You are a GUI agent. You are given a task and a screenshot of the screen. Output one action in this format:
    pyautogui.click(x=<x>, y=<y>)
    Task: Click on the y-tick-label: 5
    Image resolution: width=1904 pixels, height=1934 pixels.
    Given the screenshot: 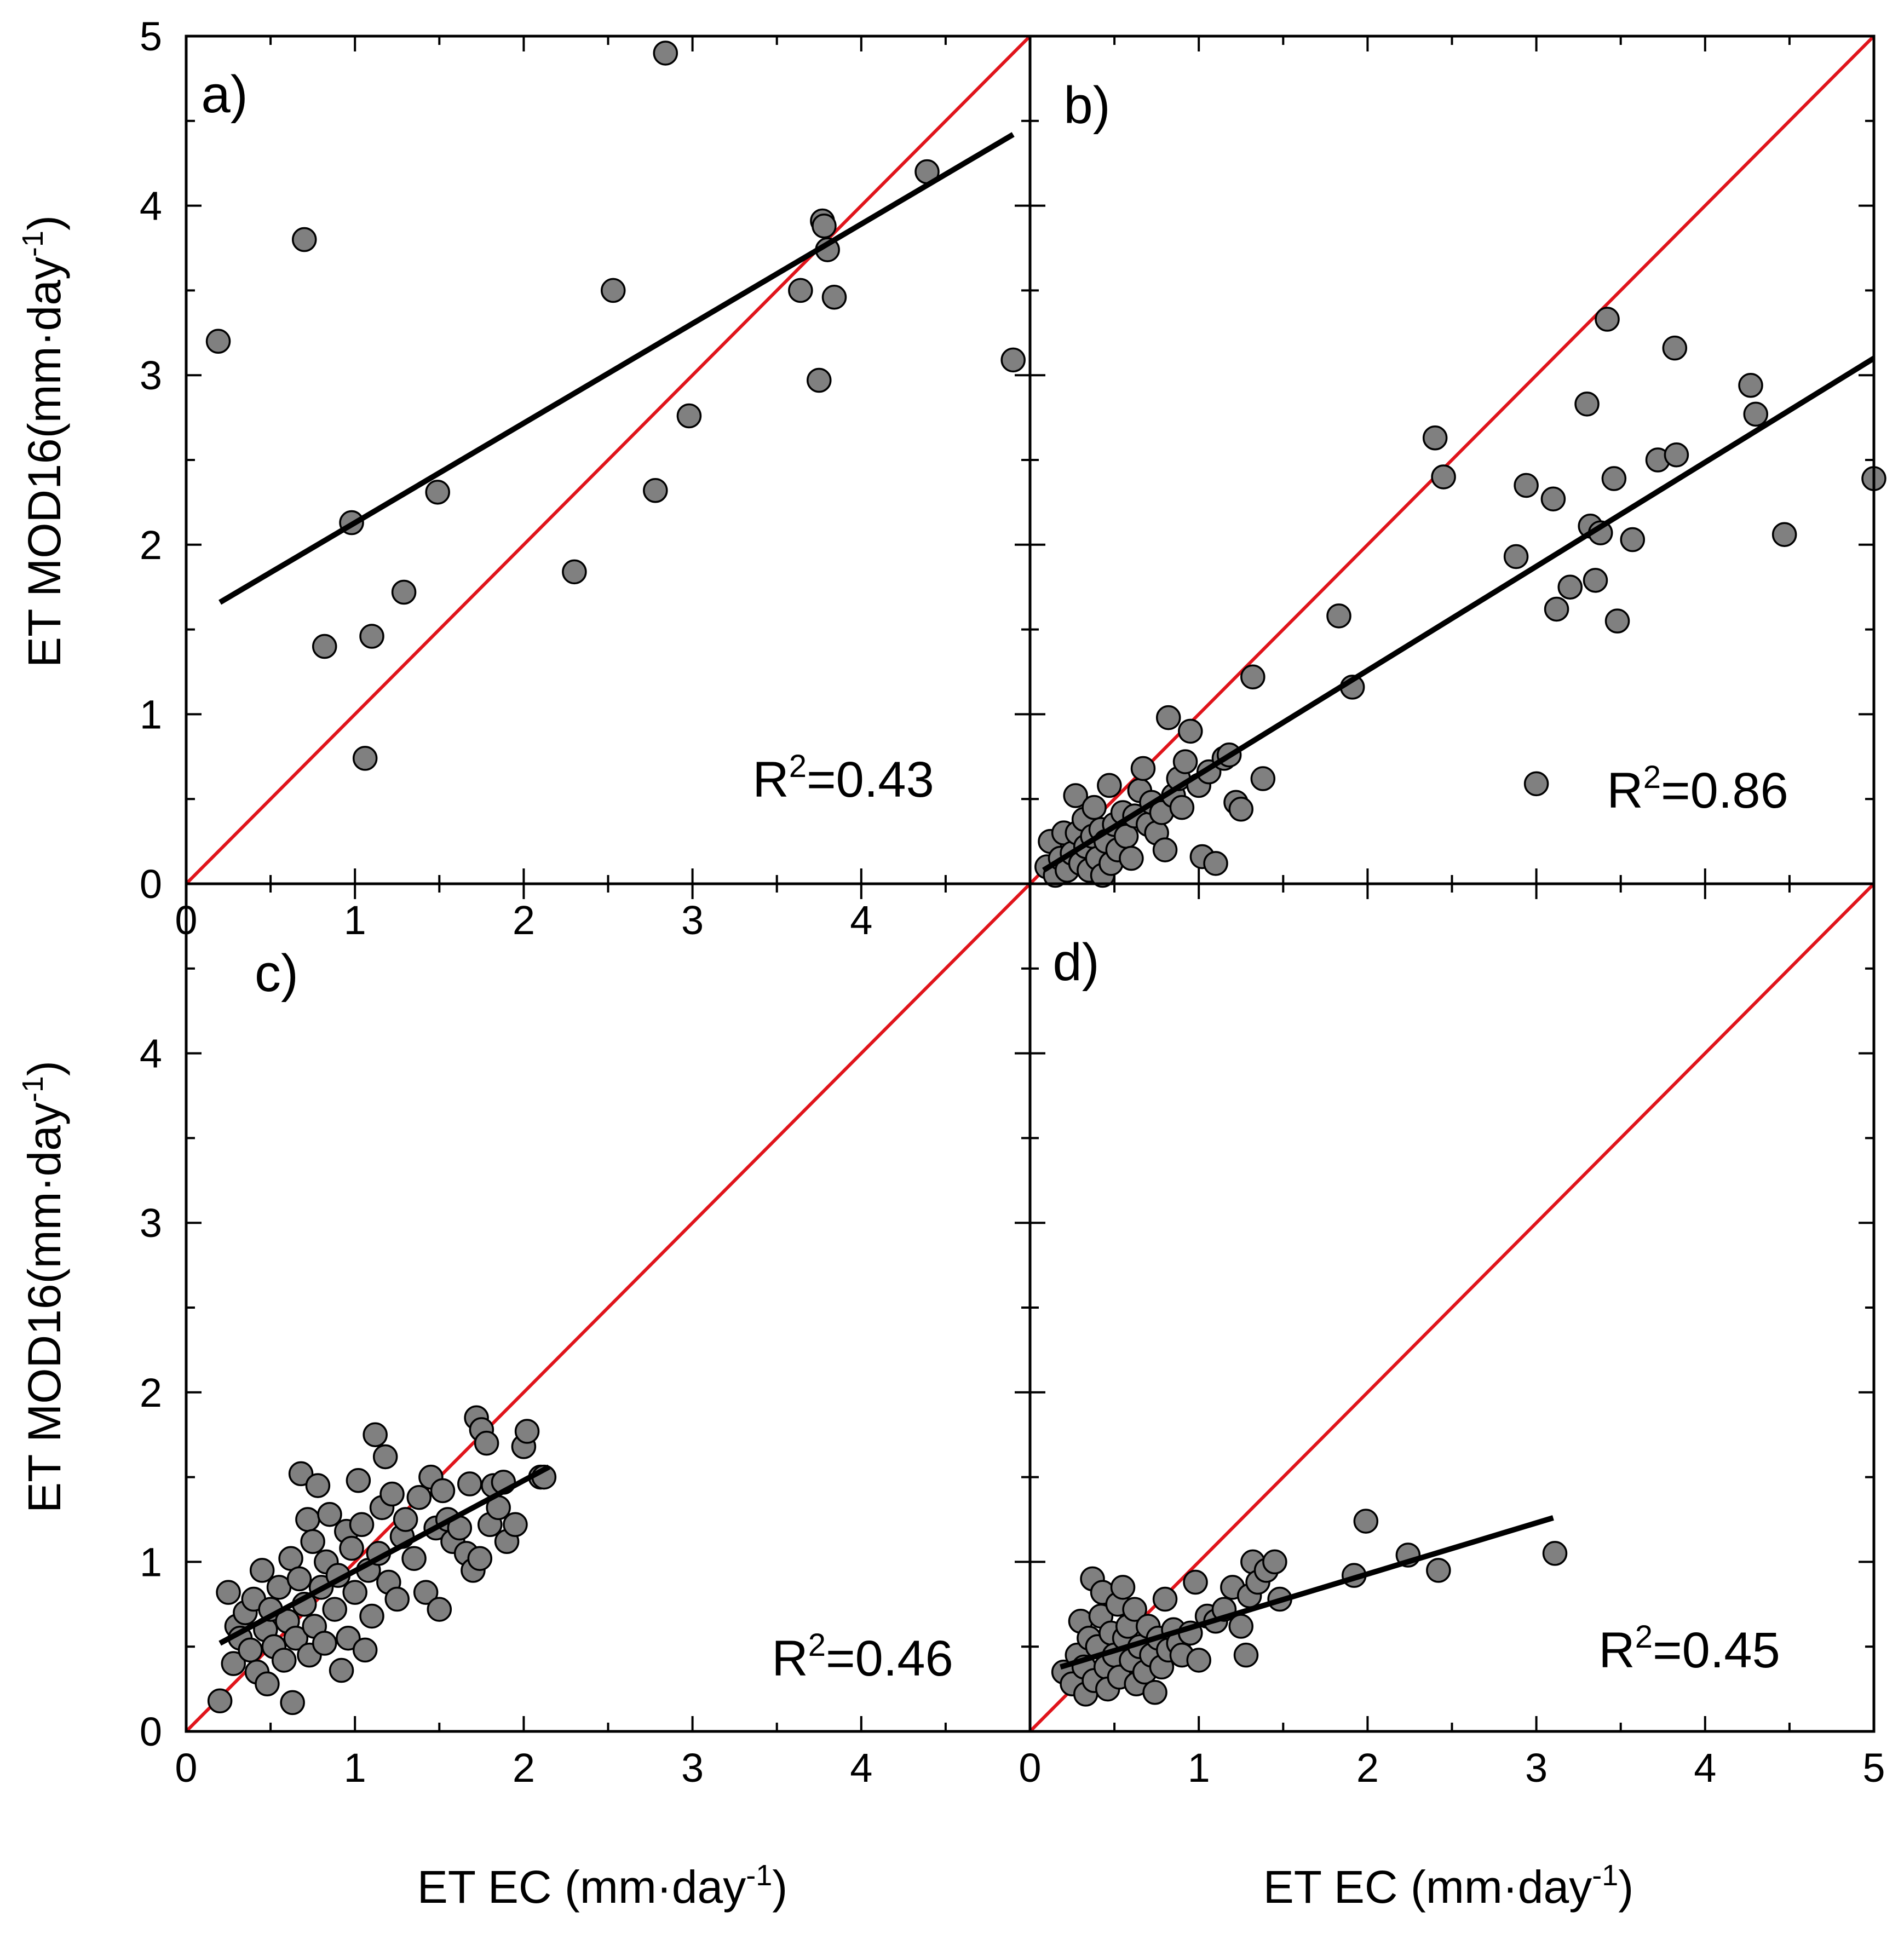 What is the action you would take?
    pyautogui.click(x=151, y=36)
    